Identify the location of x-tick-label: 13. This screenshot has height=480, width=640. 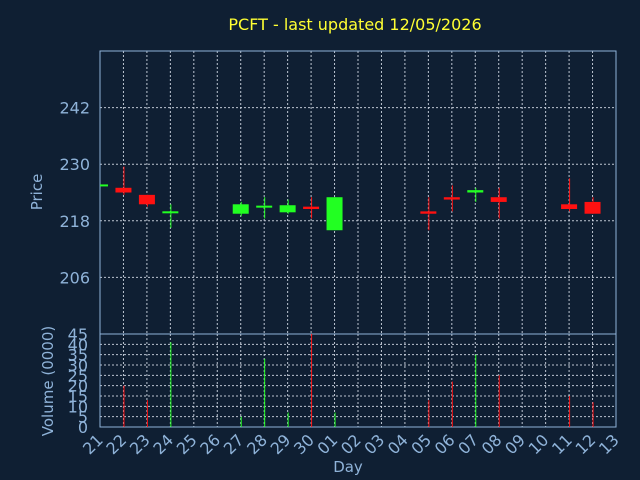
(609, 444).